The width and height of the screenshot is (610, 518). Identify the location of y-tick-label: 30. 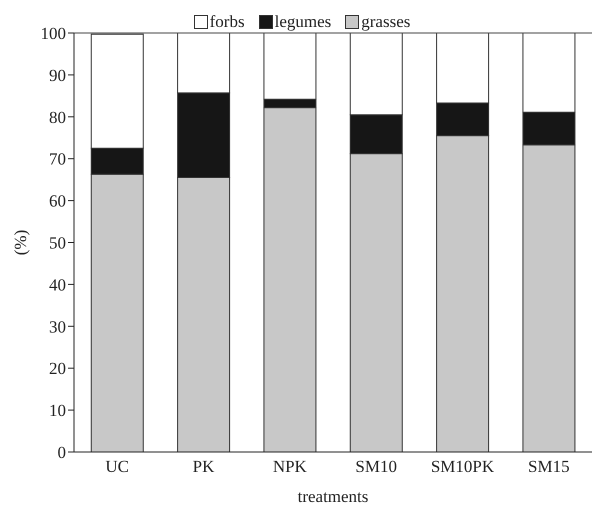
(57, 326).